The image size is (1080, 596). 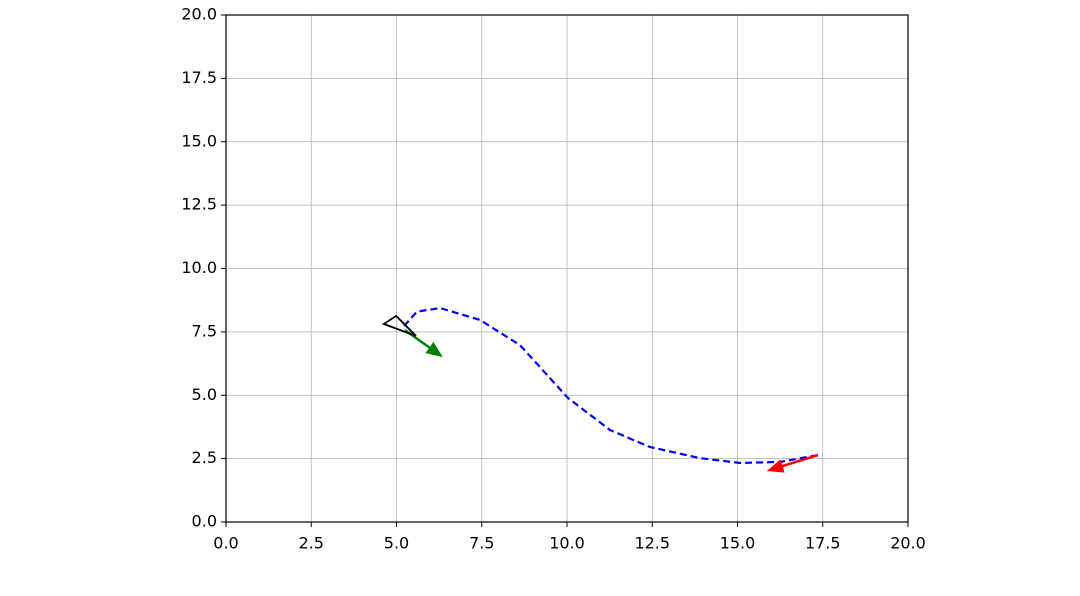 What do you see at coordinates (652, 543) in the screenshot?
I see `x-tick-label: 12.5` at bounding box center [652, 543].